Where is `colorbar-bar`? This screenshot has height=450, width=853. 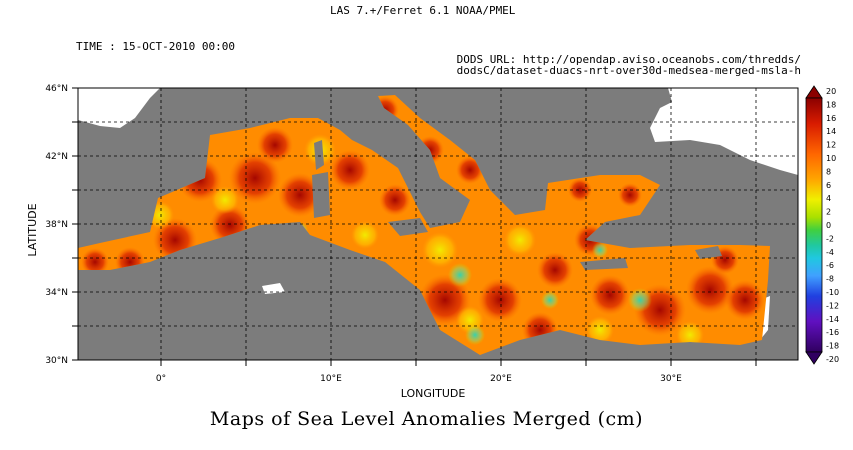
colorbar-bar is located at coordinates (814, 225).